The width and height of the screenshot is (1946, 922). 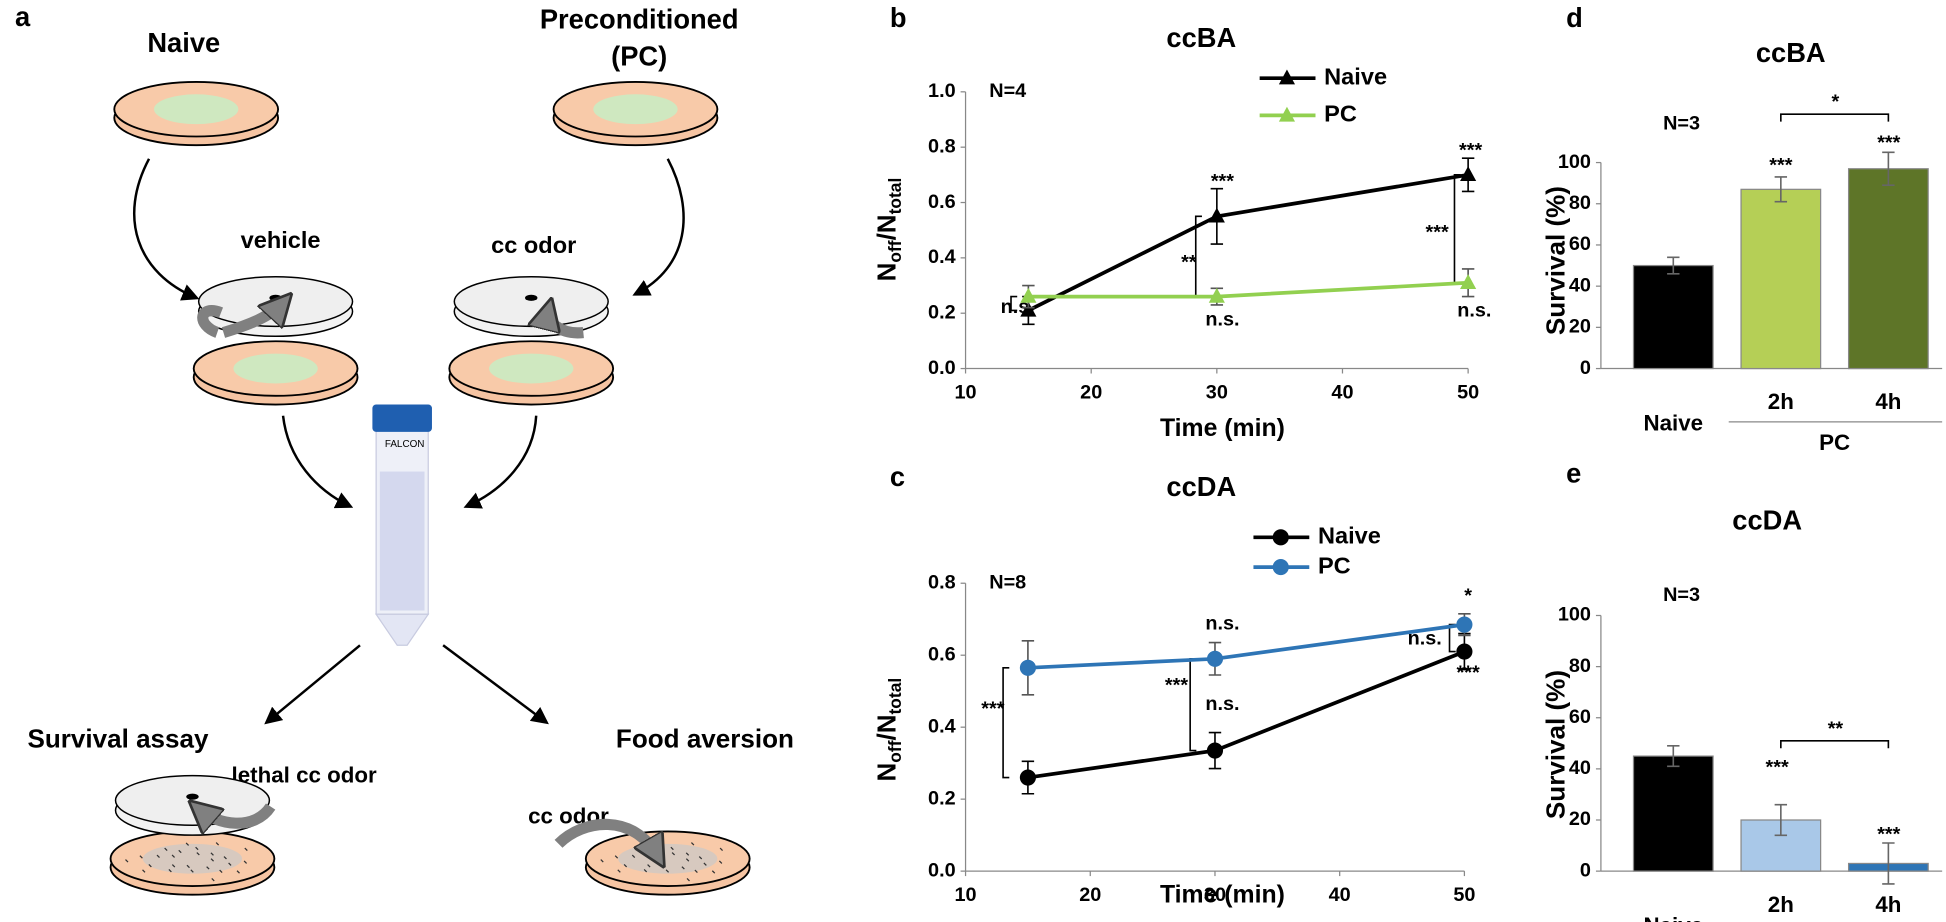 What do you see at coordinates (1468, 596) in the screenshot?
I see `annotation: *` at bounding box center [1468, 596].